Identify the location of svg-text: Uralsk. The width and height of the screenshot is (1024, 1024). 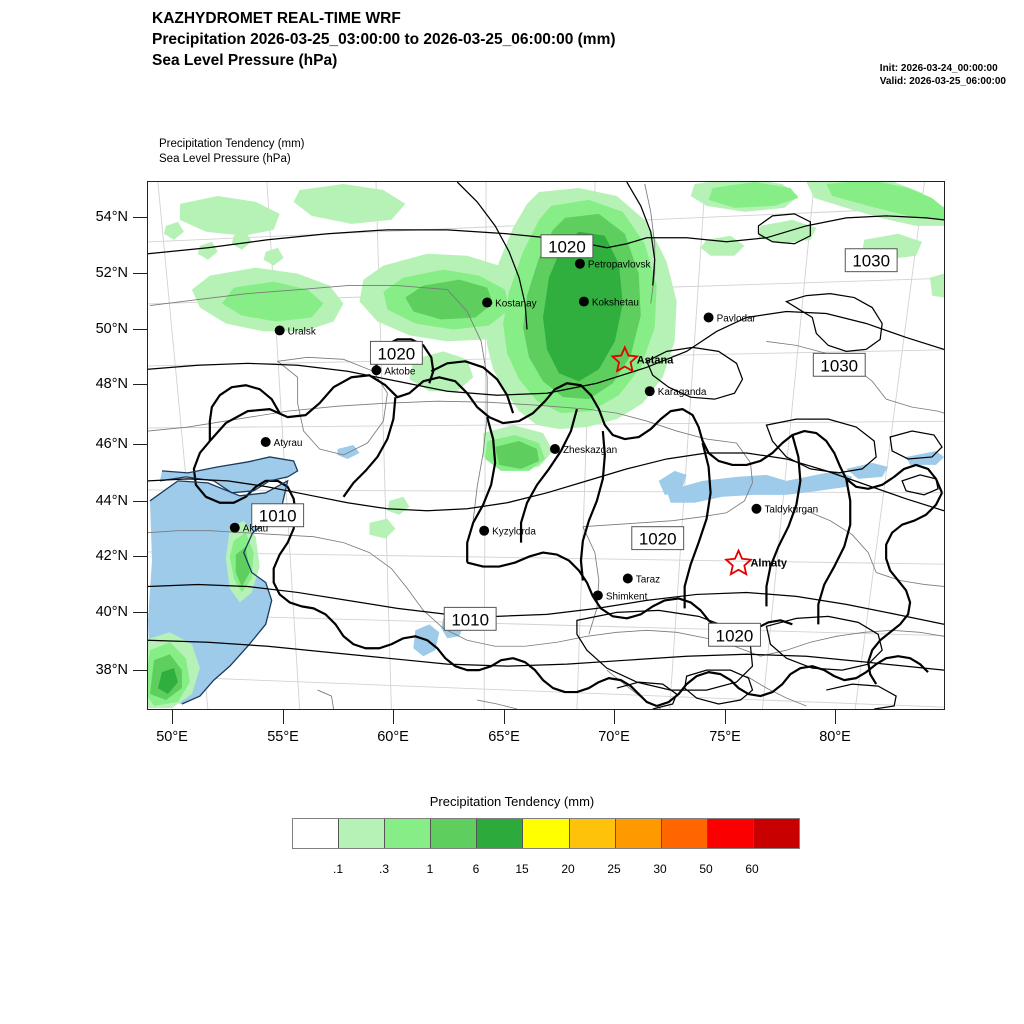
(302, 331).